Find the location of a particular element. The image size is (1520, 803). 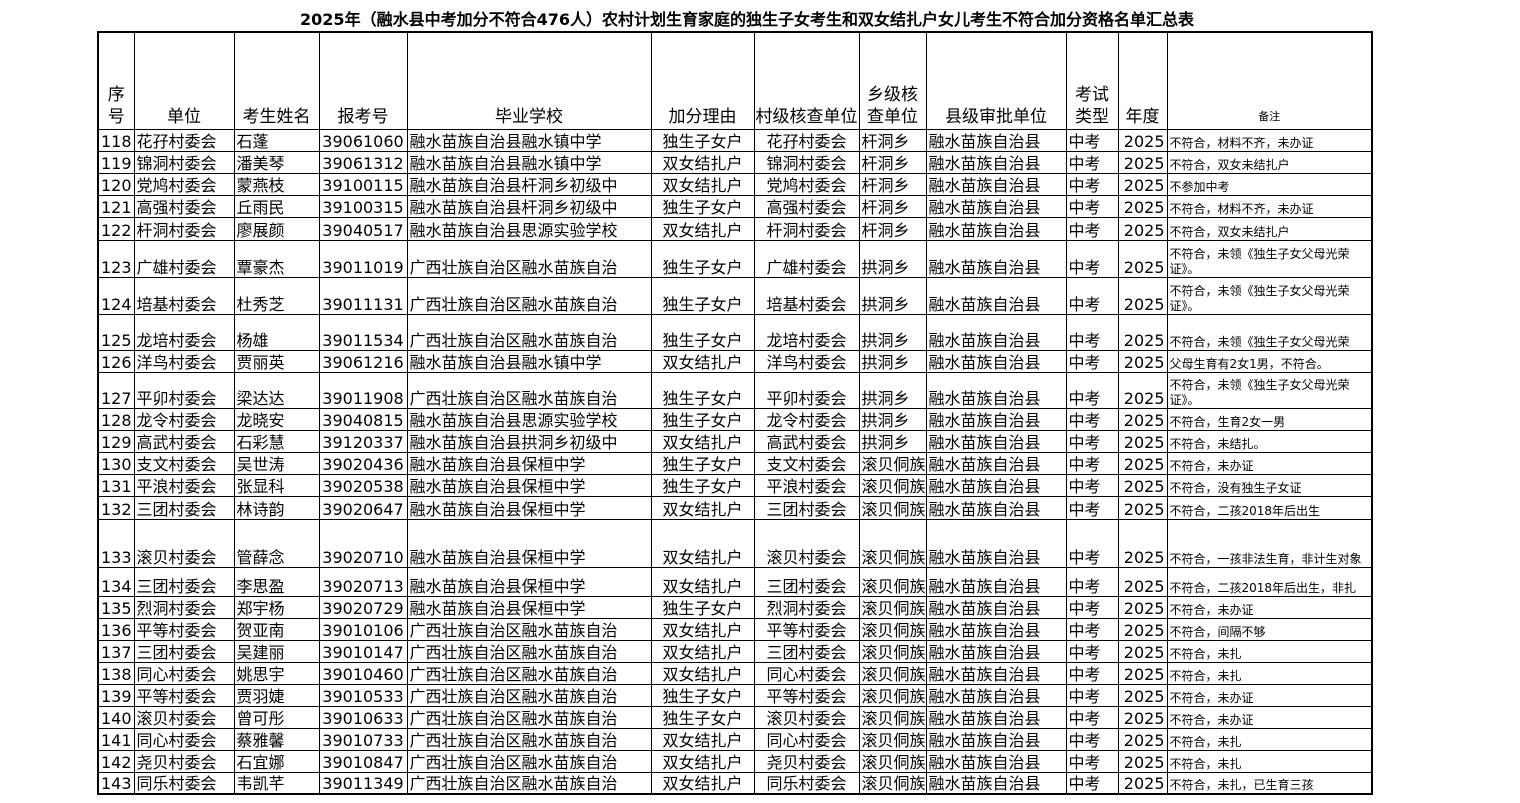

table-cell: 融水苗族自治县杆洞乡初级中 is located at coordinates (529, 206).